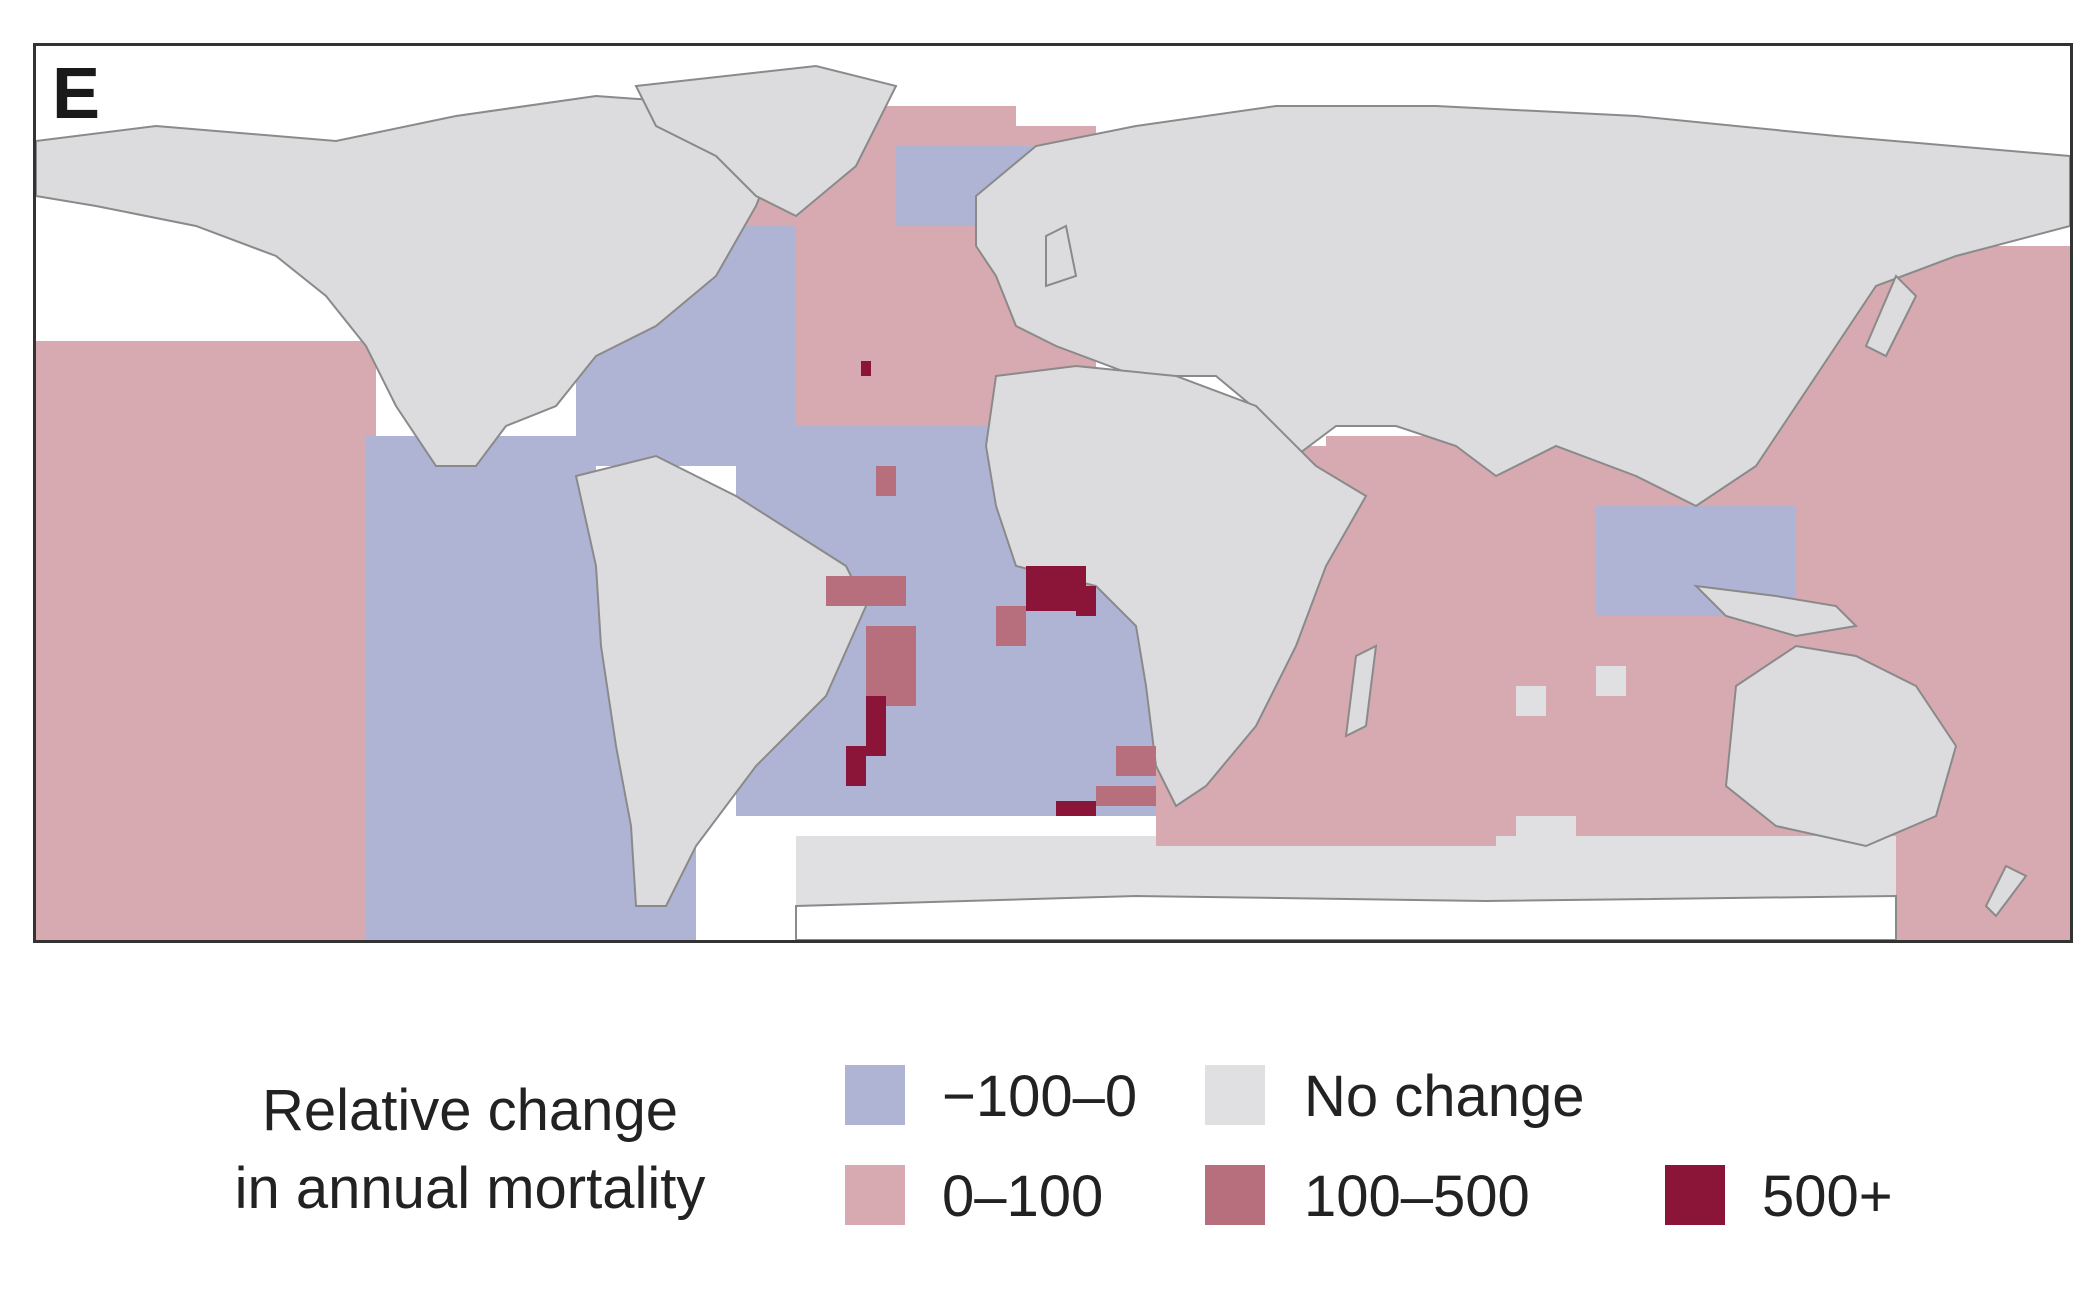 This screenshot has height=1305, width=2097. What do you see at coordinates (1891, 316) in the screenshot?
I see `japan` at bounding box center [1891, 316].